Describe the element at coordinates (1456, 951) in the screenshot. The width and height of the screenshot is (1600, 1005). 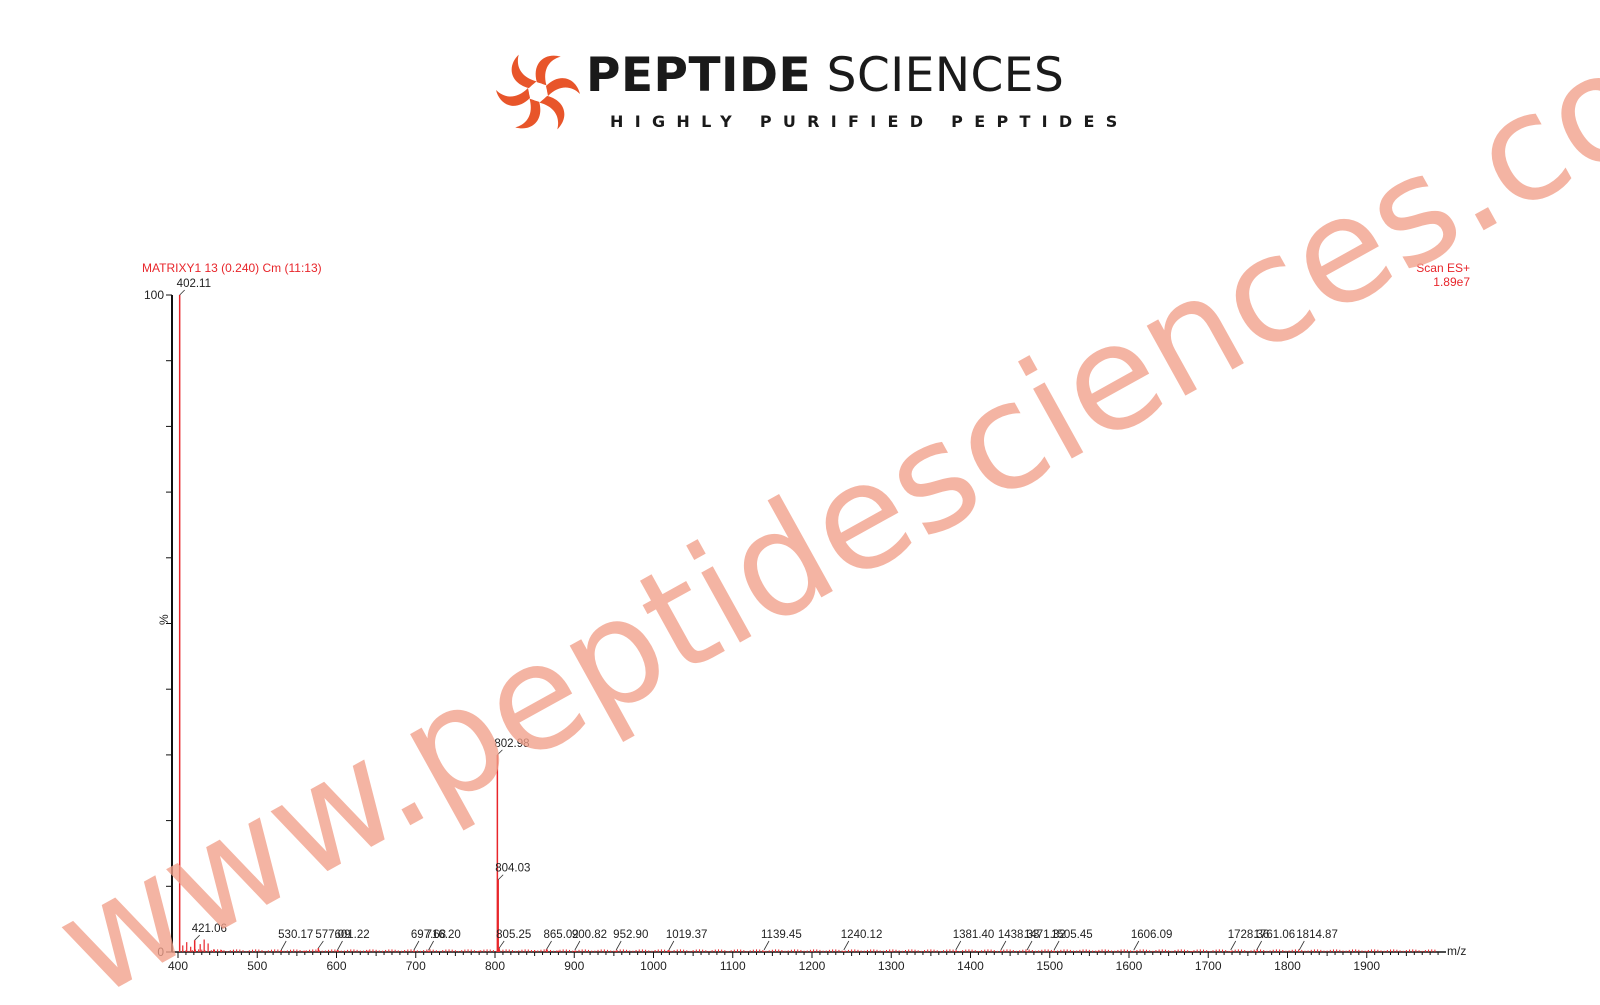
I see `x-axis-label: m/z` at that location.